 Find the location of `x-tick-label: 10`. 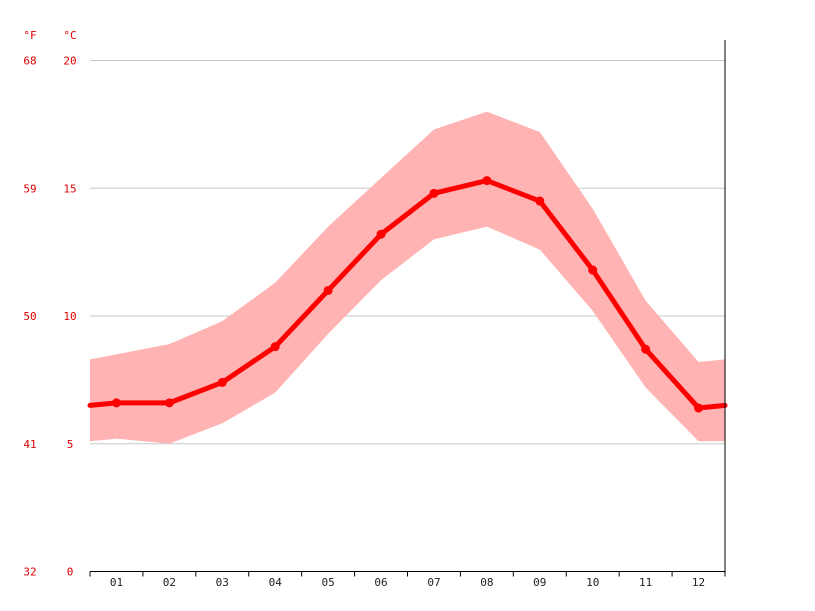

x-tick-label: 10 is located at coordinates (592, 582).